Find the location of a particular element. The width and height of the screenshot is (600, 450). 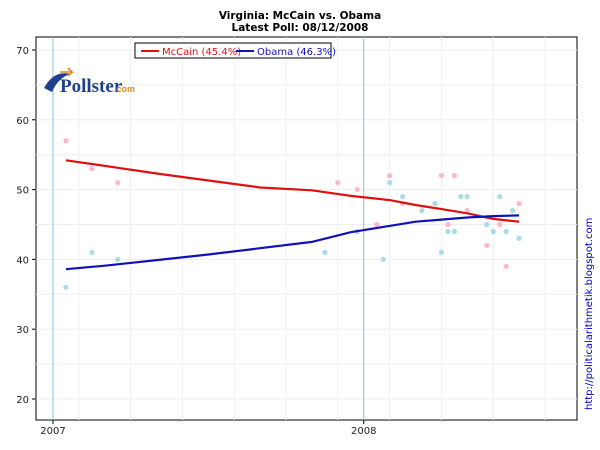

logo-suffix: .com is located at coordinates (124, 89).